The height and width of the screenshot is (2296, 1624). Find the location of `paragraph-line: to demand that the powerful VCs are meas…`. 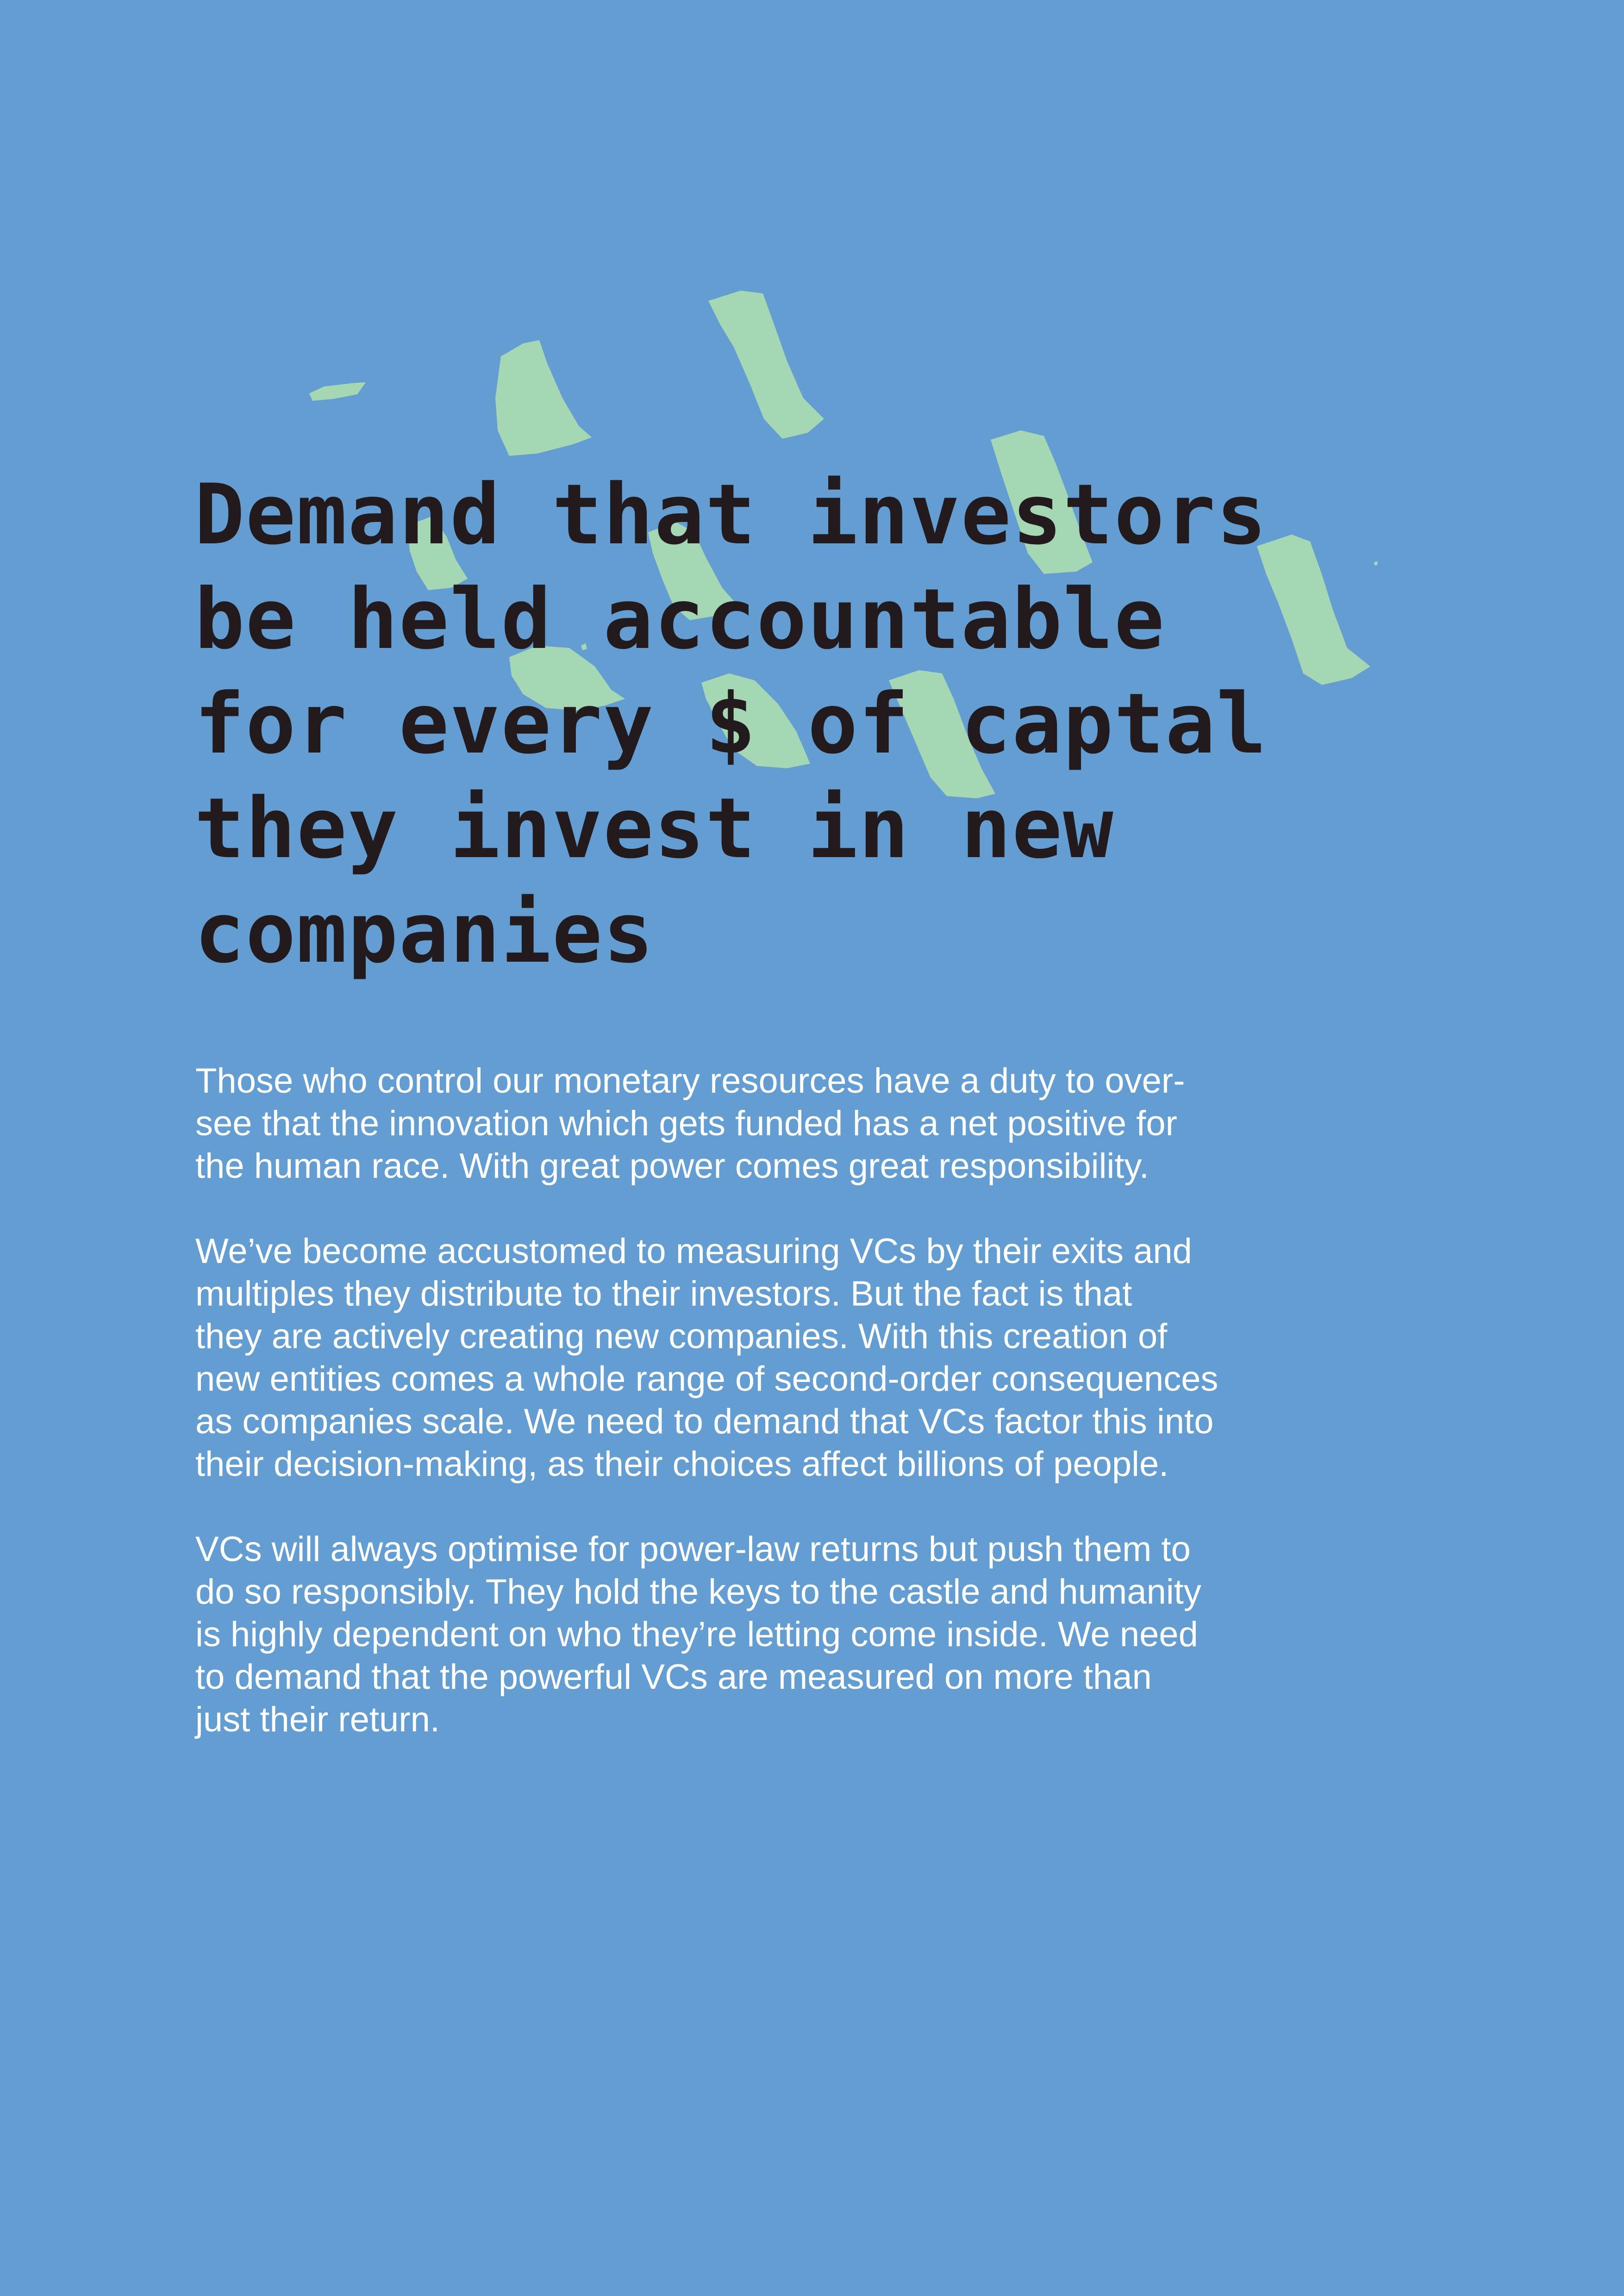

paragraph-line: to demand that the powerful VCs are meas… is located at coordinates (673, 1677).